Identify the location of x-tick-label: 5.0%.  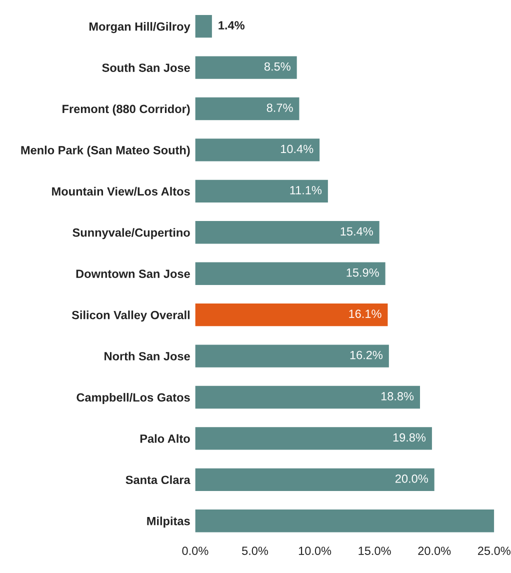
(255, 551).